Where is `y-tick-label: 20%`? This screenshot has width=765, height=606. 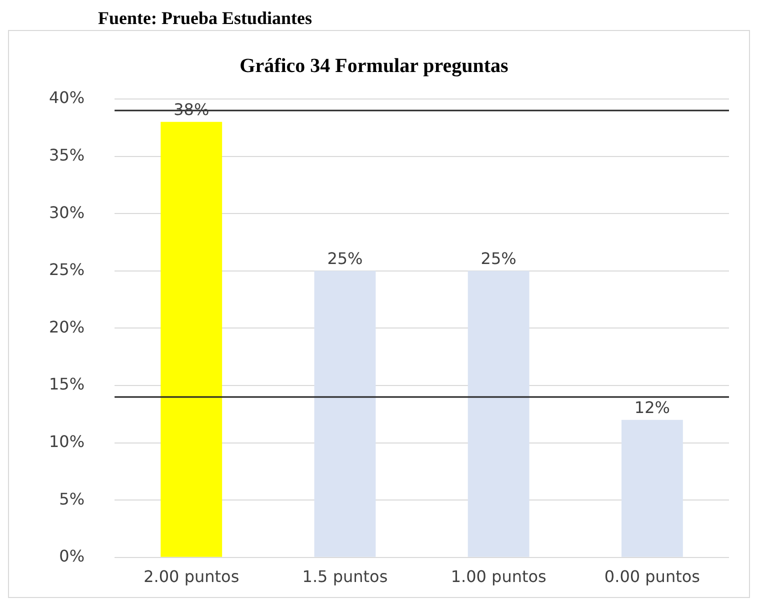
y-tick-label: 20% is located at coordinates (67, 326).